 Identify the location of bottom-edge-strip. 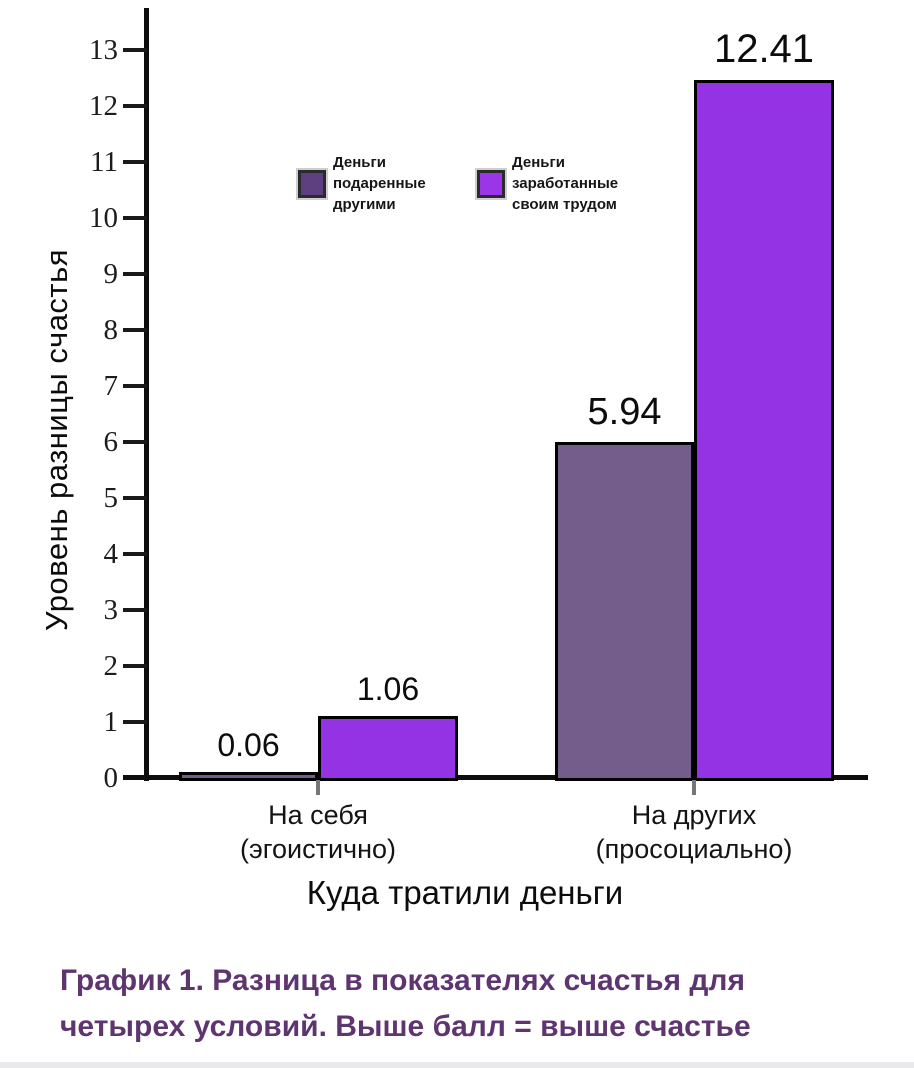
(457, 1065).